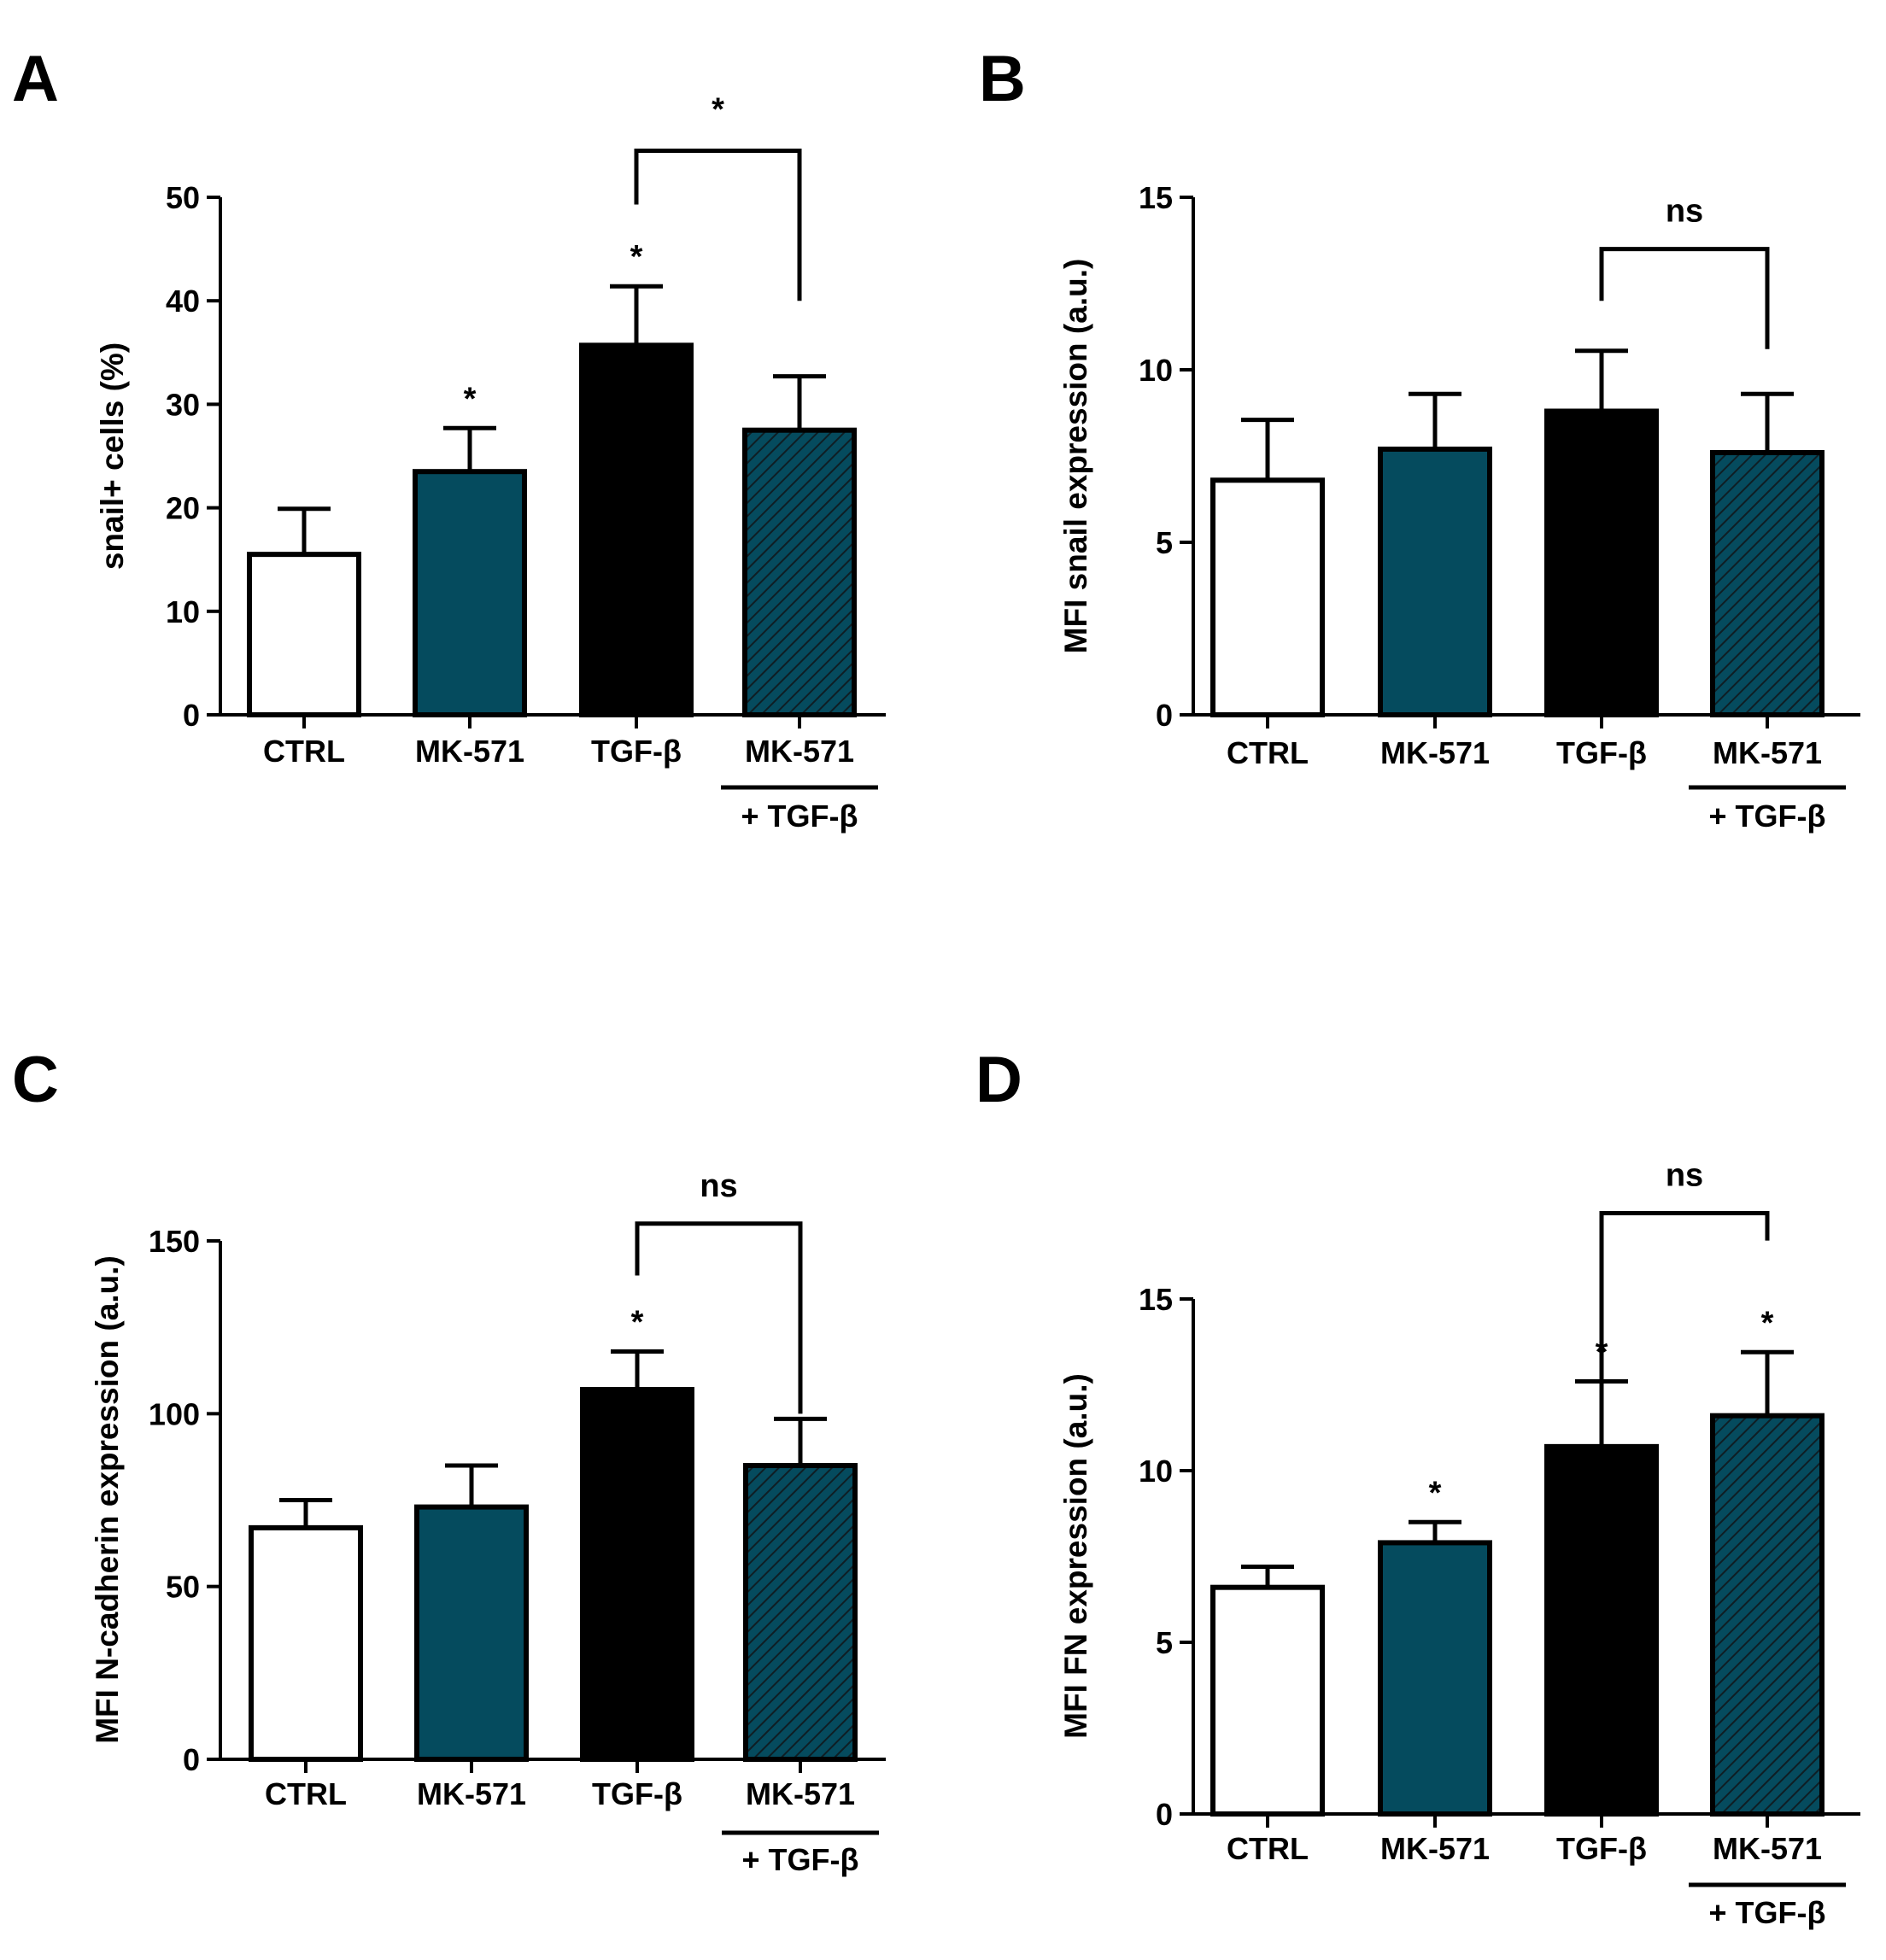 This screenshot has height=1960, width=1886. I want to click on panel-letter: C, so click(35, 1080).